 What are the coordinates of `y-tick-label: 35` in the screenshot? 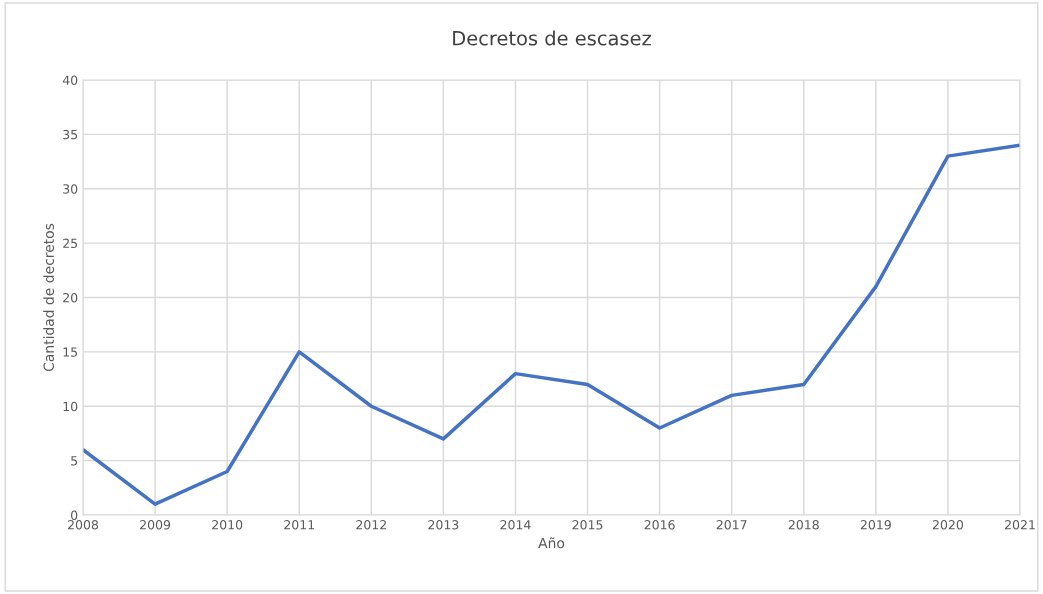 It's located at (70, 134).